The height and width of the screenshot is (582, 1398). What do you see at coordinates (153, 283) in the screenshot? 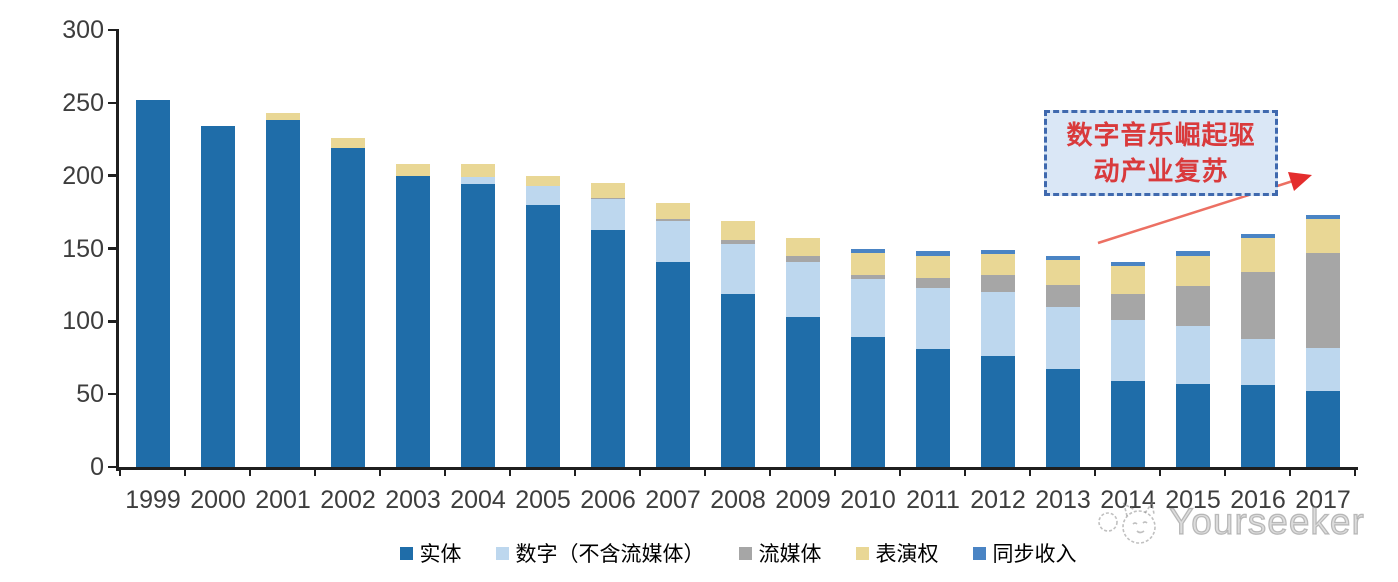
I see `bar-1999-physical` at bounding box center [153, 283].